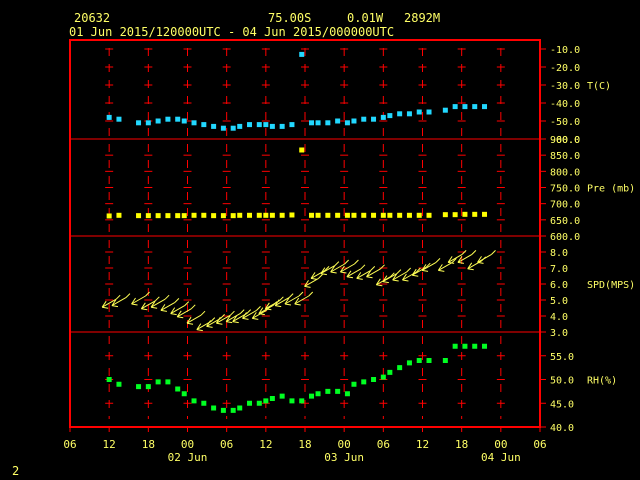 This screenshot has width=640, height=480. What do you see at coordinates (289, 18) in the screenshot?
I see `latitude-label: 75.00S` at bounding box center [289, 18].